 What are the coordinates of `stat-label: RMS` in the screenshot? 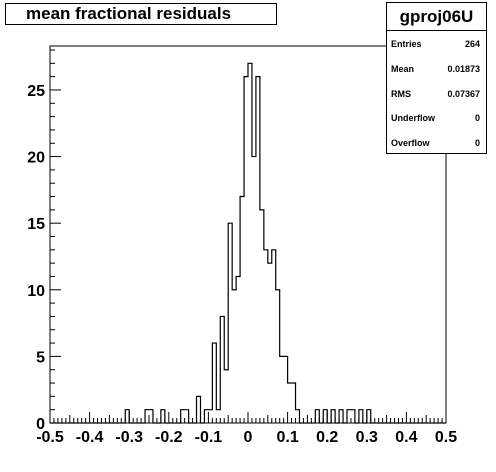 It's located at (401, 93).